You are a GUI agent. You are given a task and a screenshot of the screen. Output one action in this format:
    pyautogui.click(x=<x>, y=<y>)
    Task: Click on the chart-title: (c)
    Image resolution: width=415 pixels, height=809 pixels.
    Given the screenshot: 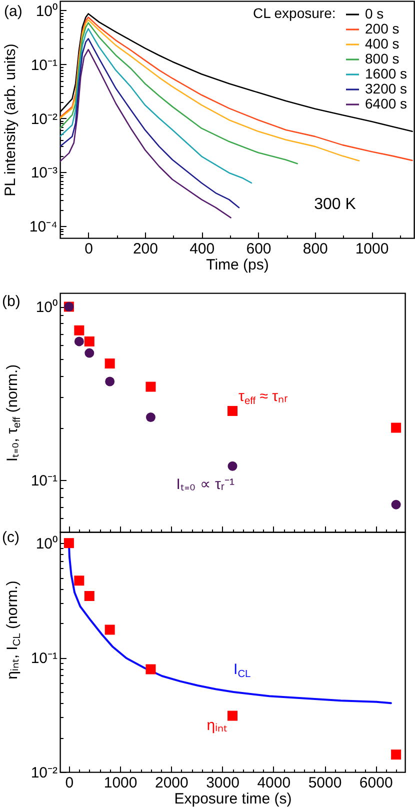 What is the action you would take?
    pyautogui.click(x=11, y=537)
    